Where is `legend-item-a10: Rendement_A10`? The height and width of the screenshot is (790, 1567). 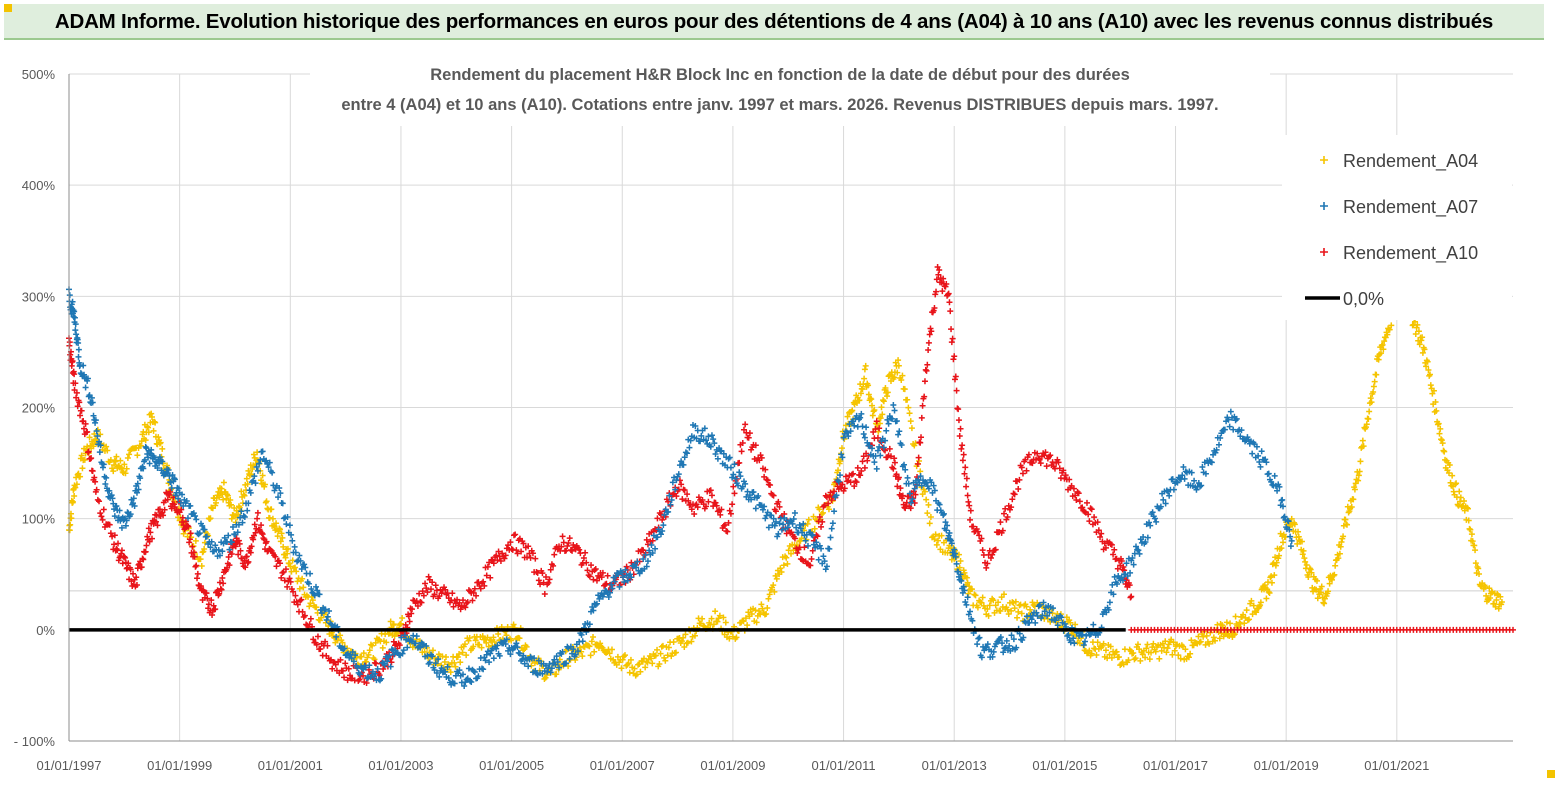
legend-item-a10: Rendement_A10 is located at coordinates (1399, 253).